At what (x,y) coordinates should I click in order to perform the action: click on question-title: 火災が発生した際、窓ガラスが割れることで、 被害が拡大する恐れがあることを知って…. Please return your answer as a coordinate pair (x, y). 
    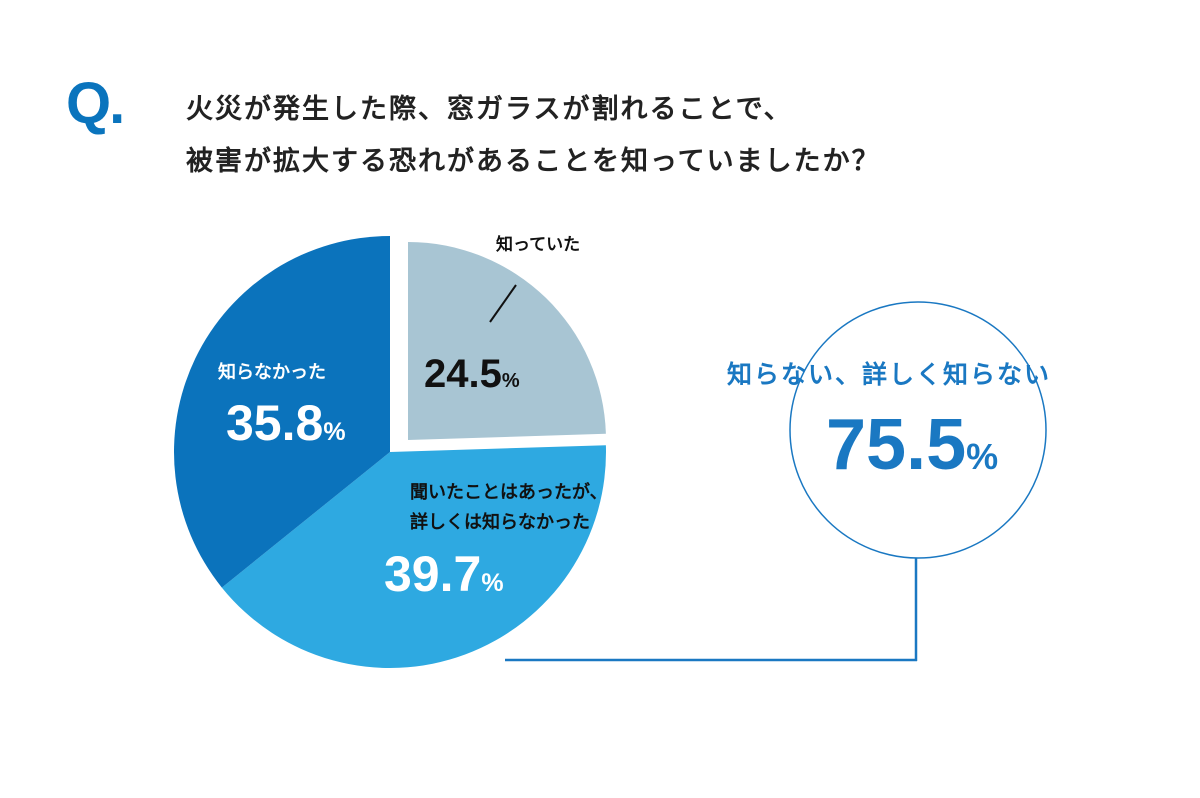
    Looking at the image, I should click on (533, 136).